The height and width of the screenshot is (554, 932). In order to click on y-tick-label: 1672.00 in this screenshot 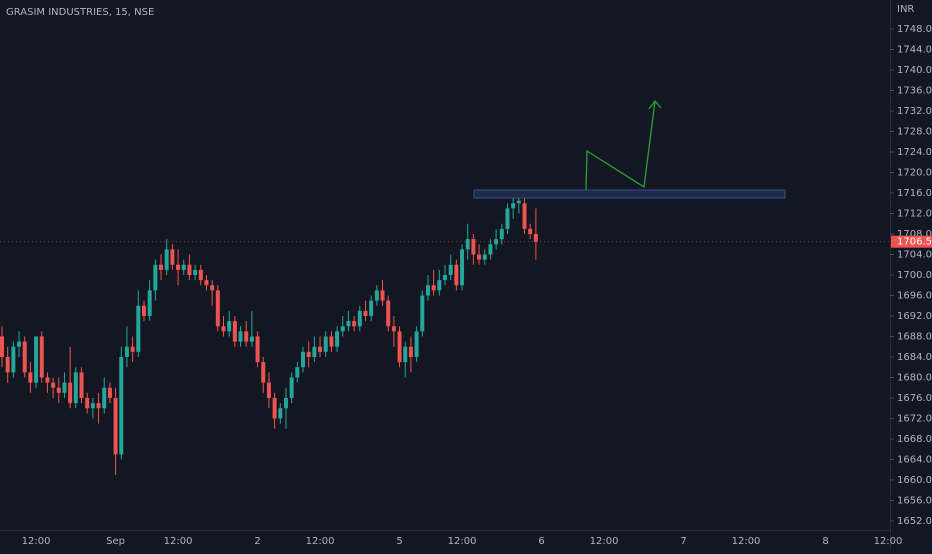, I will do `click(914, 418)`.